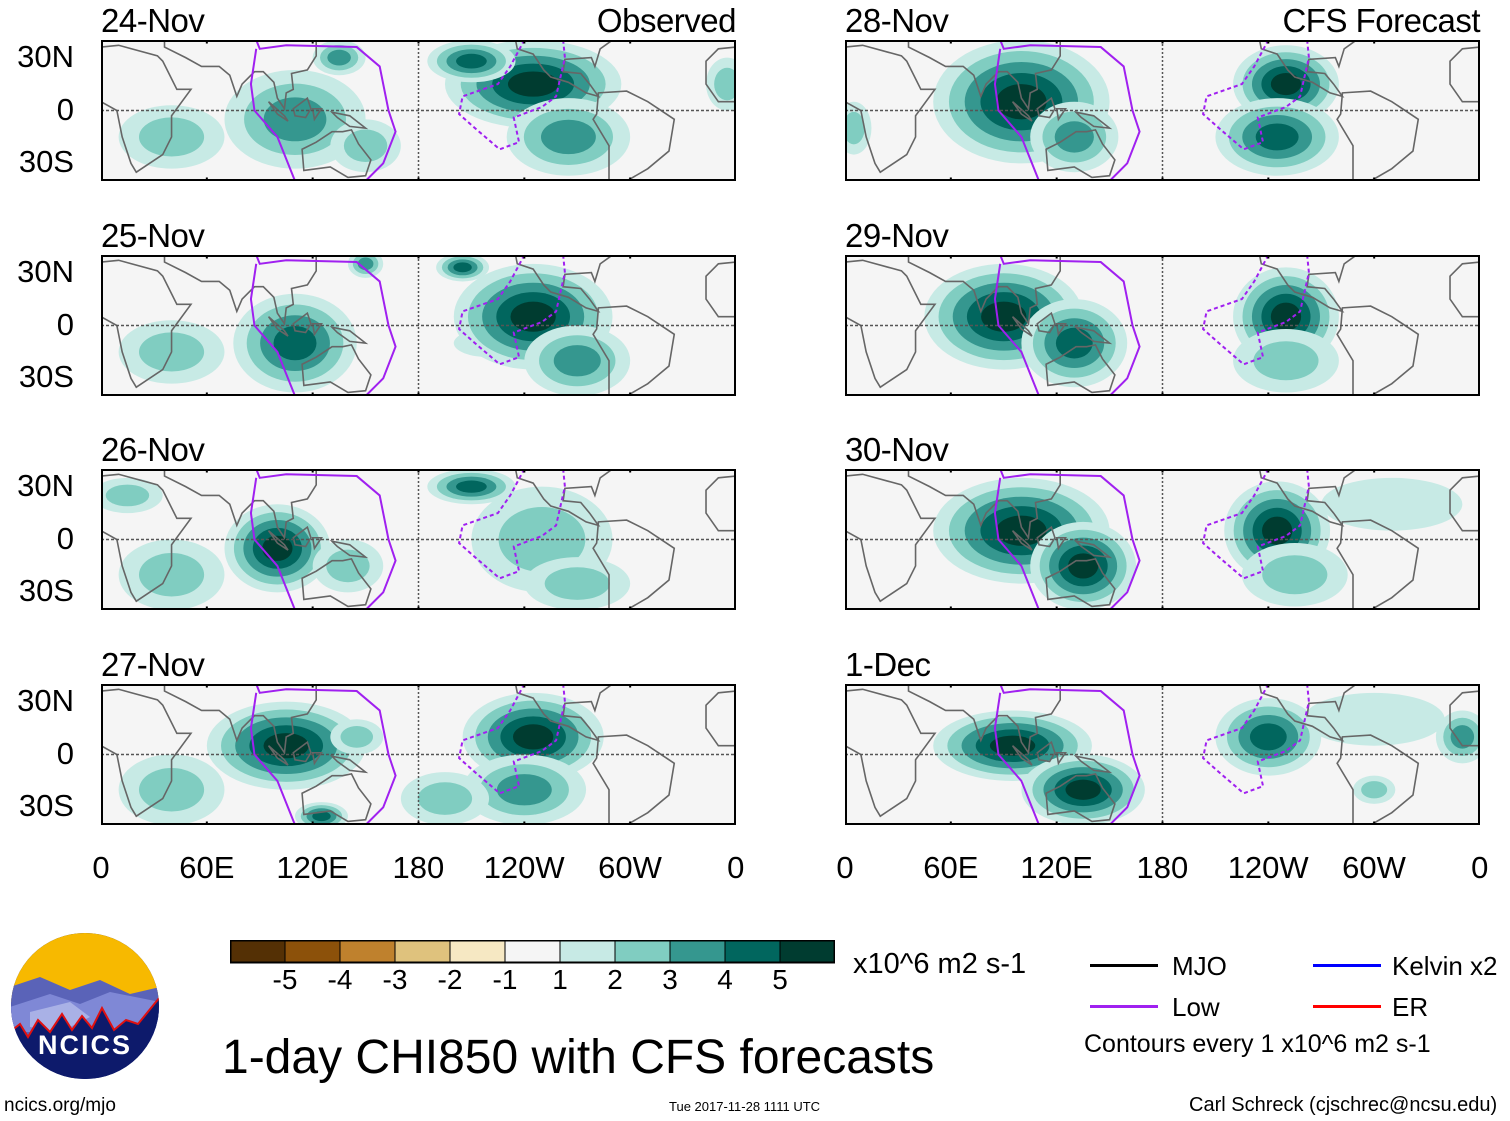 The height and width of the screenshot is (1121, 1510). I want to click on panel-date: 24-Nov, so click(153, 20).